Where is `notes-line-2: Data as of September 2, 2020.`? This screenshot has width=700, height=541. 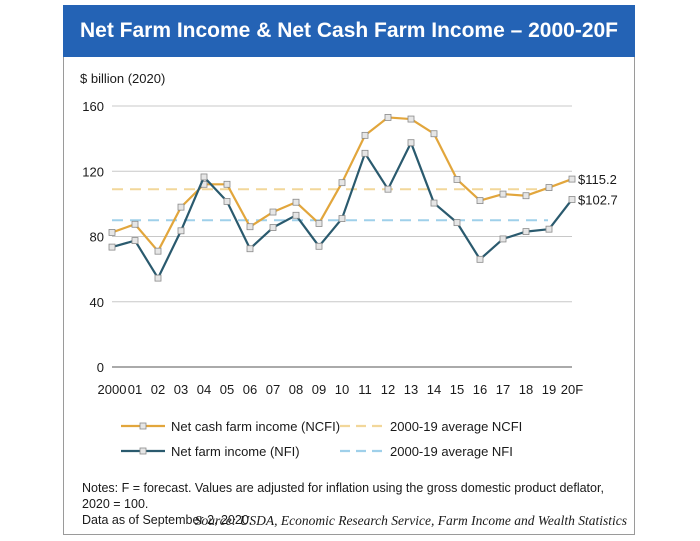 notes-line-2: Data as of September 2, 2020. is located at coordinates (167, 520).